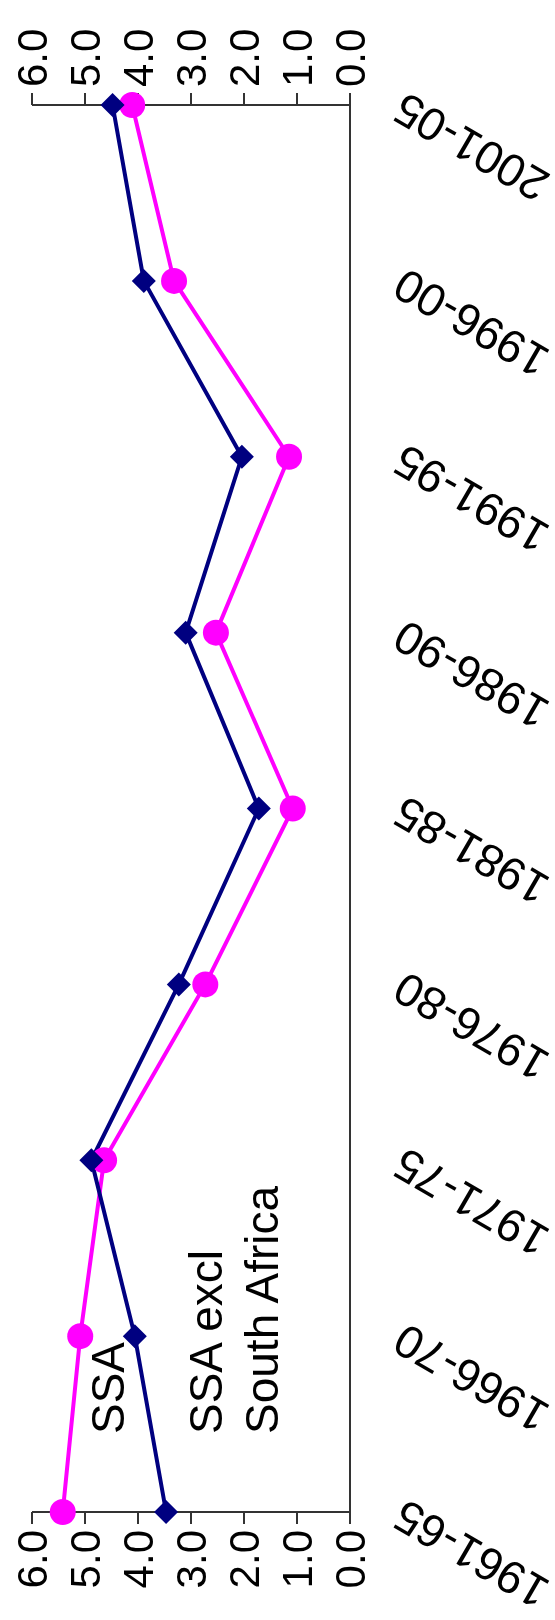 Image resolution: width=555 pixels, height=1620 pixels. What do you see at coordinates (350, 57) in the screenshot?
I see `x2-tick-label: 0.0` at bounding box center [350, 57].